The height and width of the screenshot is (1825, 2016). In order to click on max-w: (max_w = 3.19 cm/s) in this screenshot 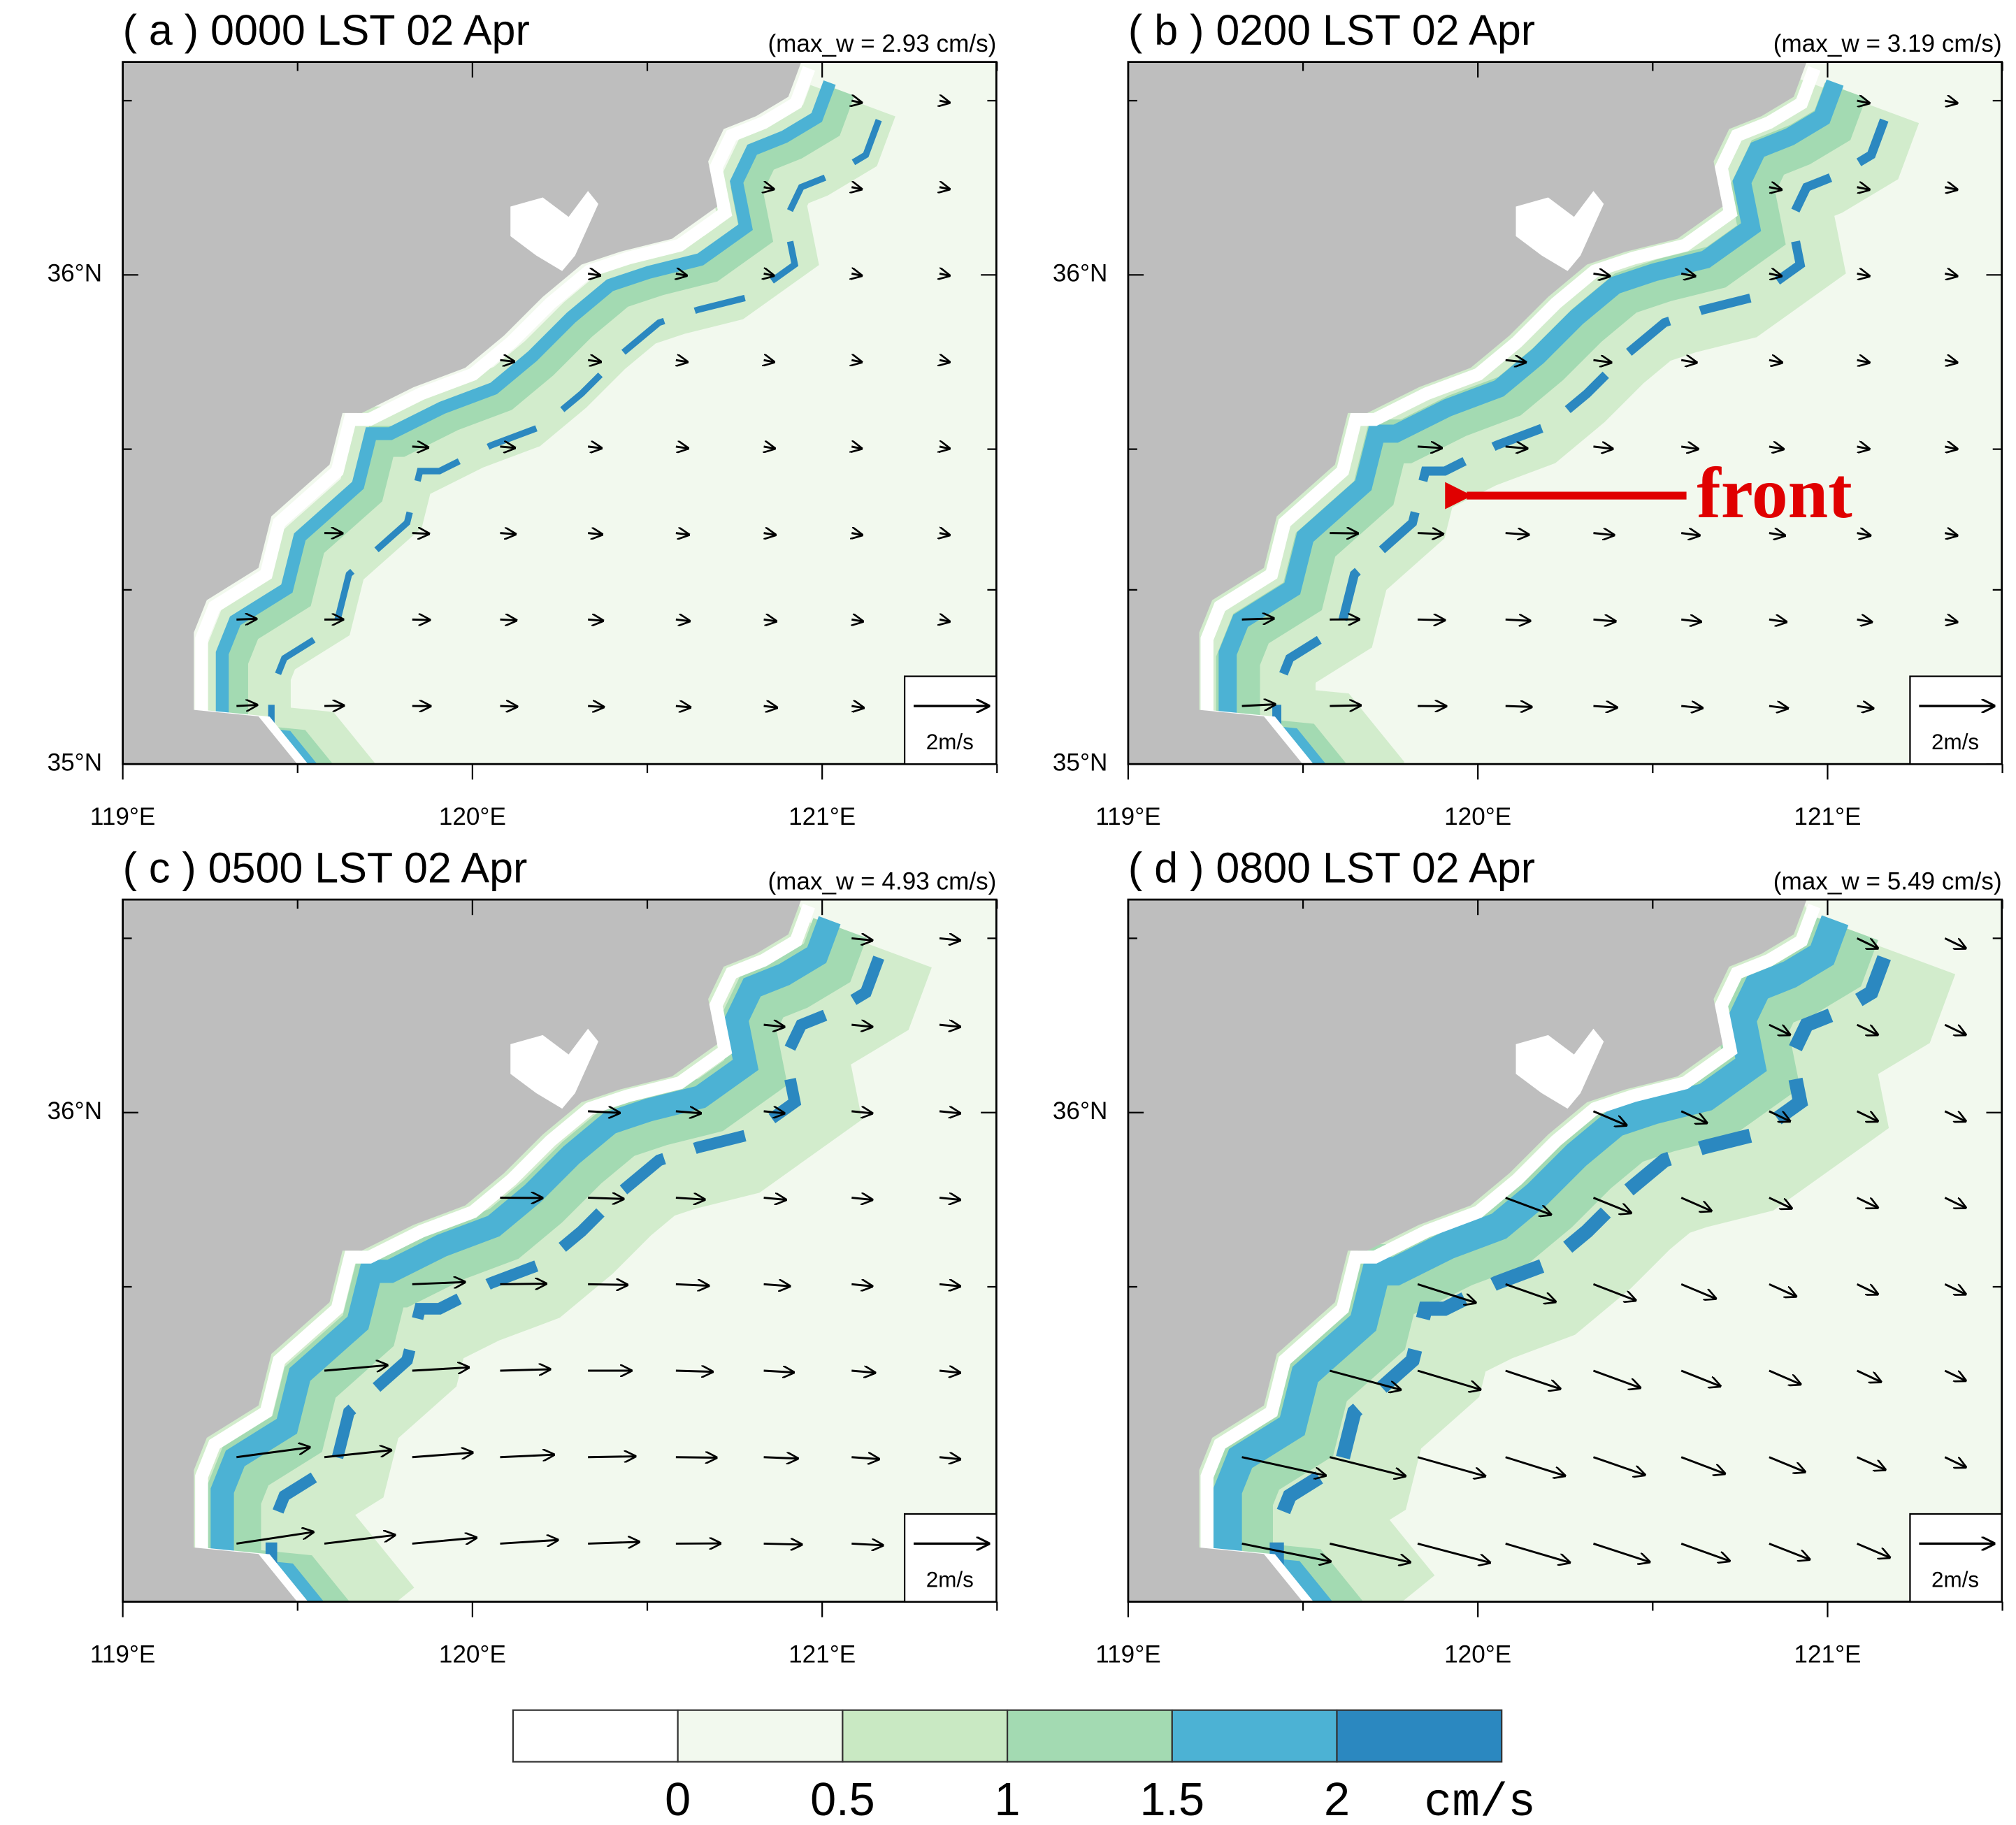, I will do `click(1888, 43)`.